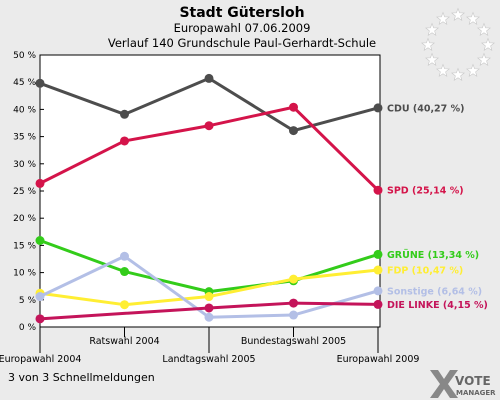 The image size is (500, 400). I want to click on series-end-label: FDP (10,47 %), so click(425, 271).